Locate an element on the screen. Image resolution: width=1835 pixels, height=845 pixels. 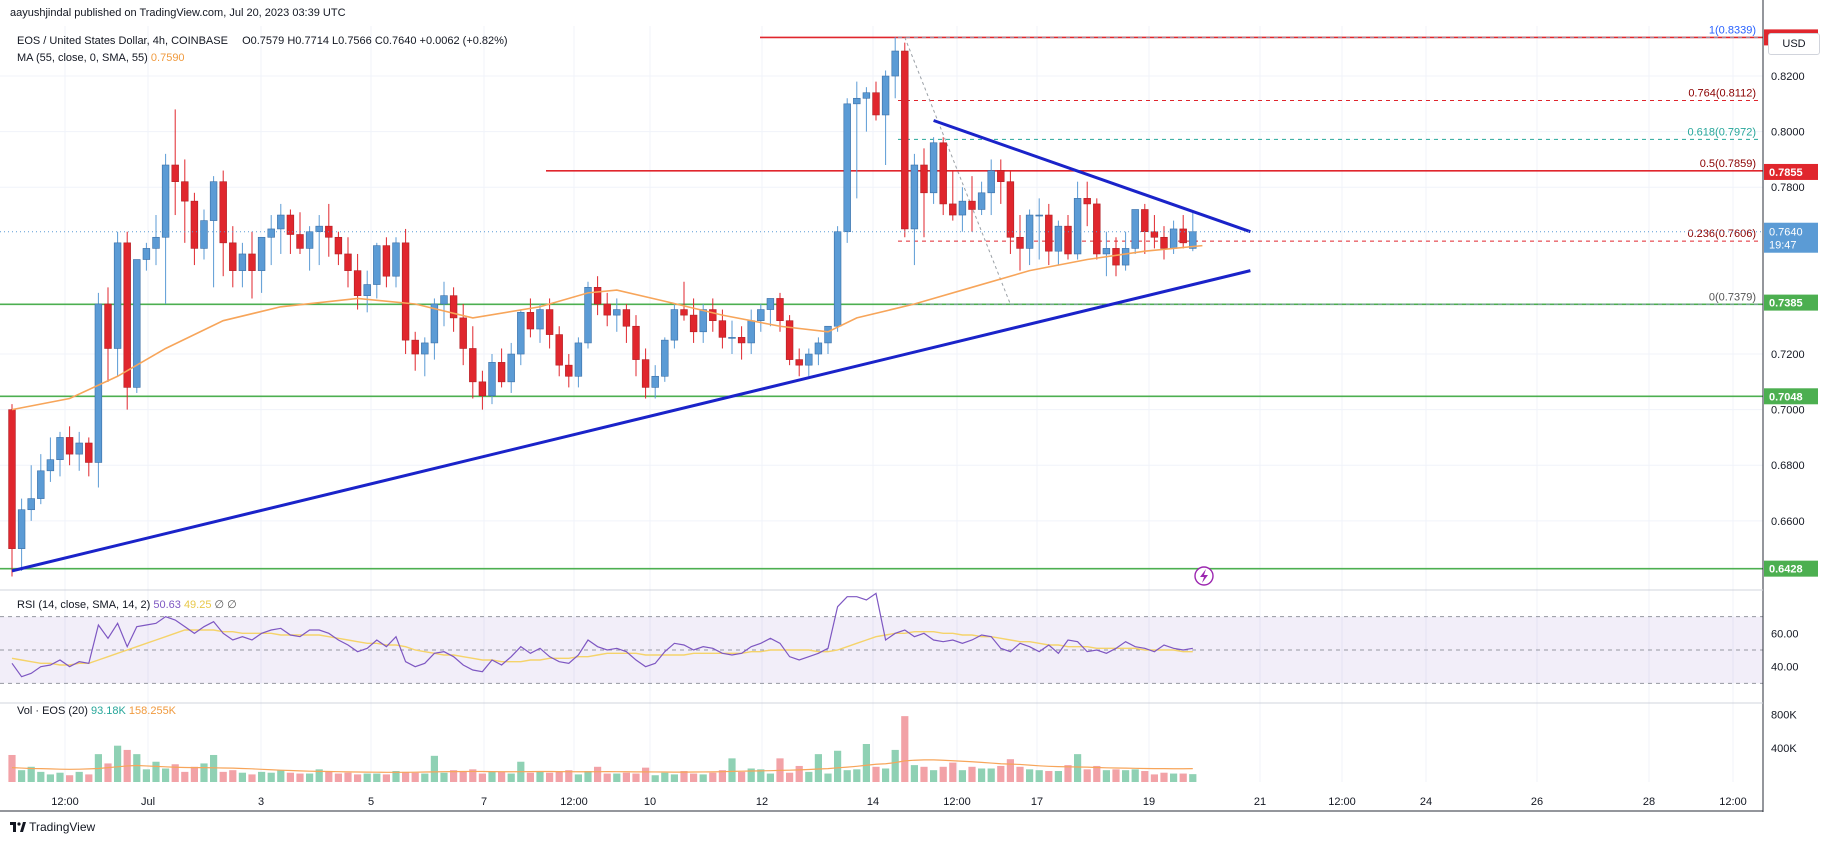
tradingview-brand: TradingView is located at coordinates (52, 827).